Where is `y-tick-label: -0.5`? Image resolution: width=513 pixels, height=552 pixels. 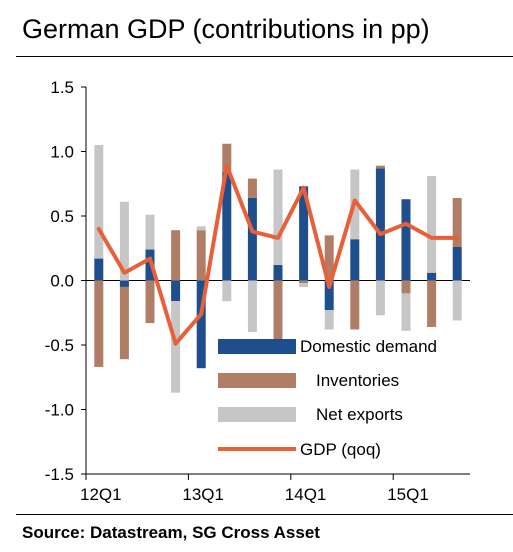 y-tick-label: -0.5 is located at coordinates (59, 345).